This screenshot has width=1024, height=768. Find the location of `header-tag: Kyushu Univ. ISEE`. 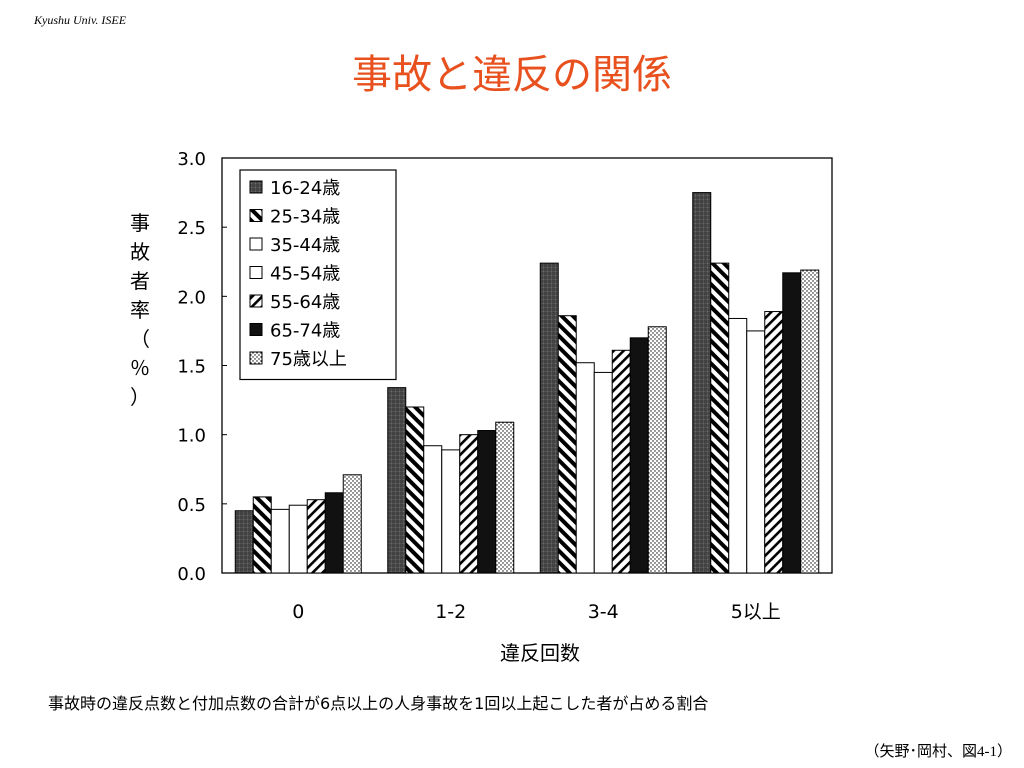

header-tag: Kyushu Univ. ISEE is located at coordinates (80, 20).